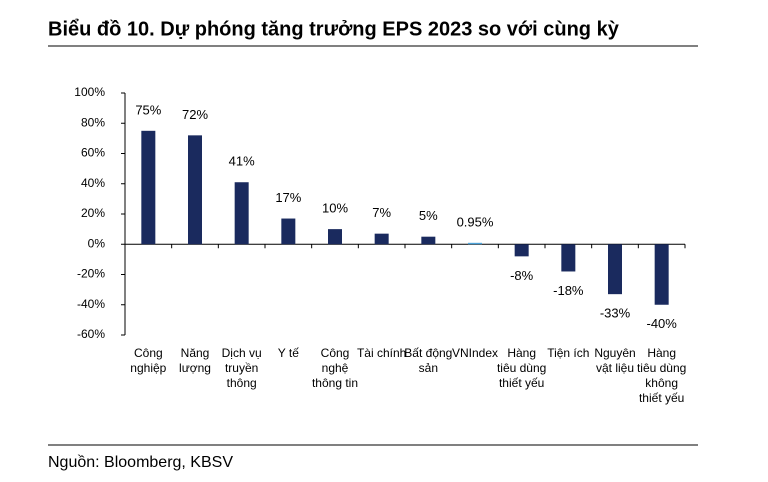  I want to click on x-tick-label: Công nghiệp, so click(148, 360).